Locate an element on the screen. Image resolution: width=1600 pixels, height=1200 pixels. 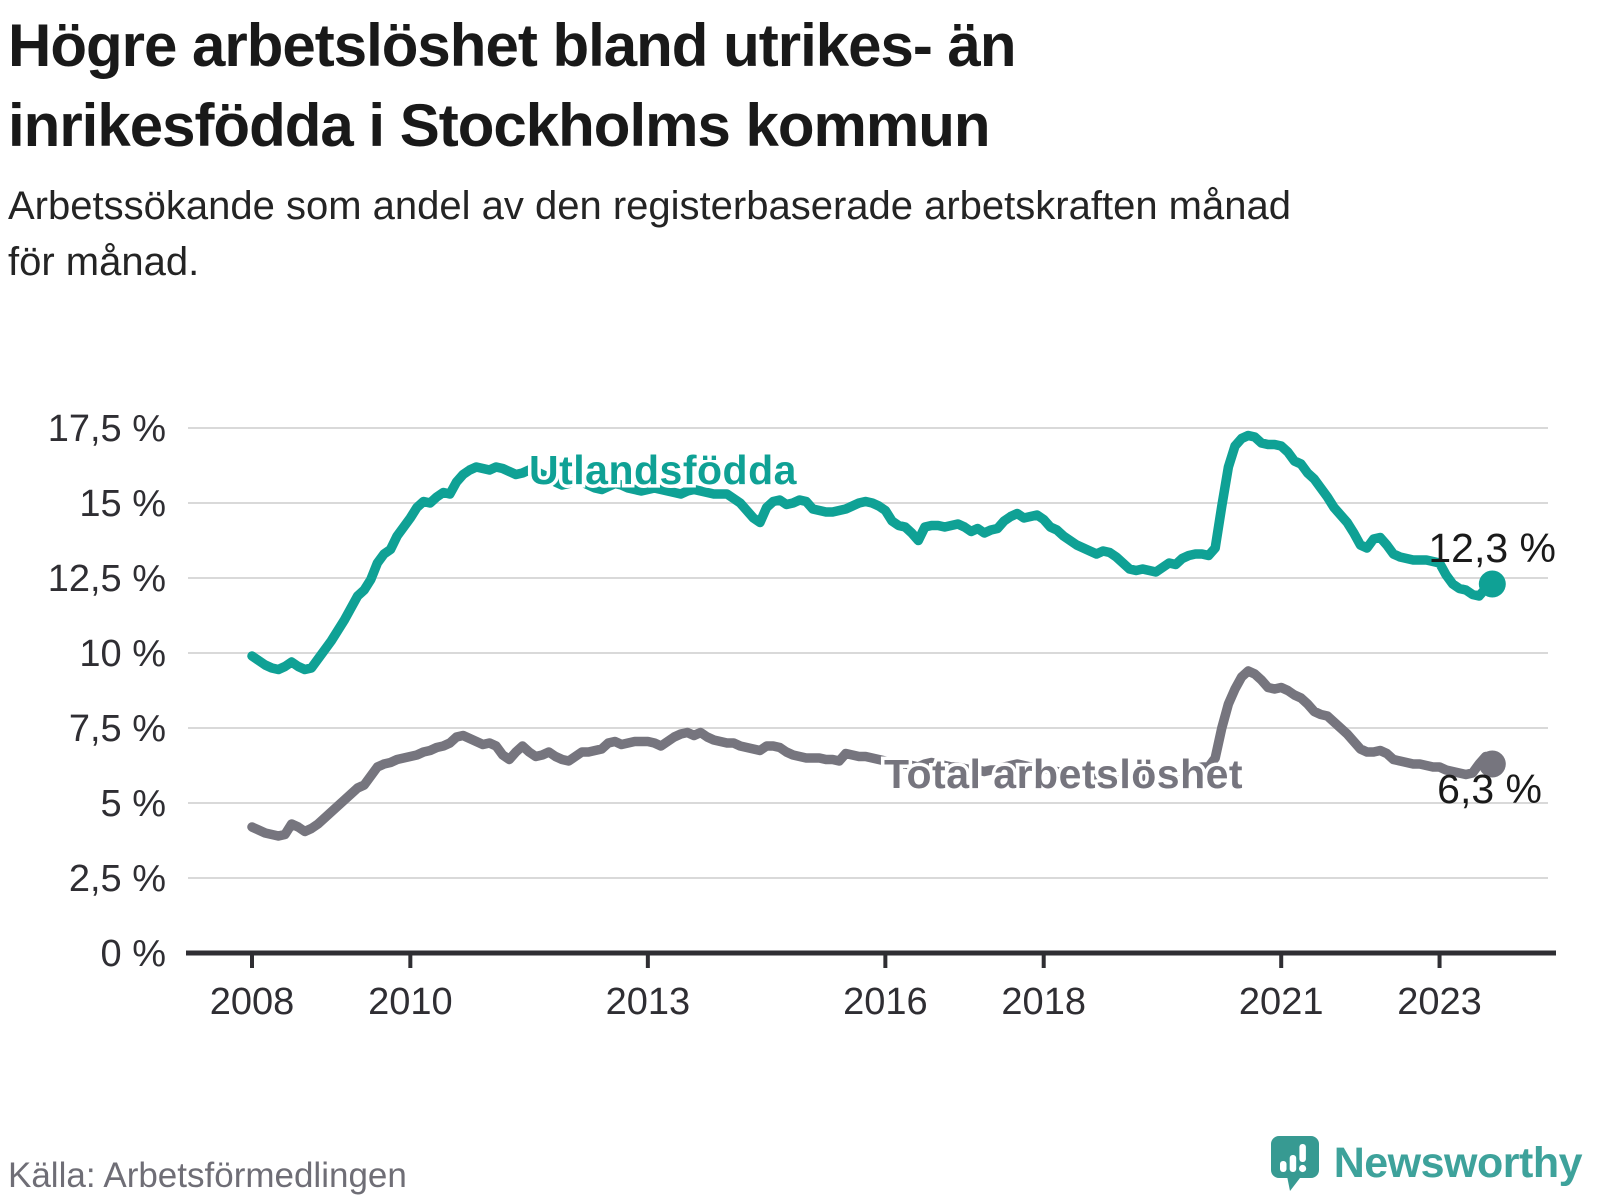
y-tick-label: 12,5 % is located at coordinates (107, 579).